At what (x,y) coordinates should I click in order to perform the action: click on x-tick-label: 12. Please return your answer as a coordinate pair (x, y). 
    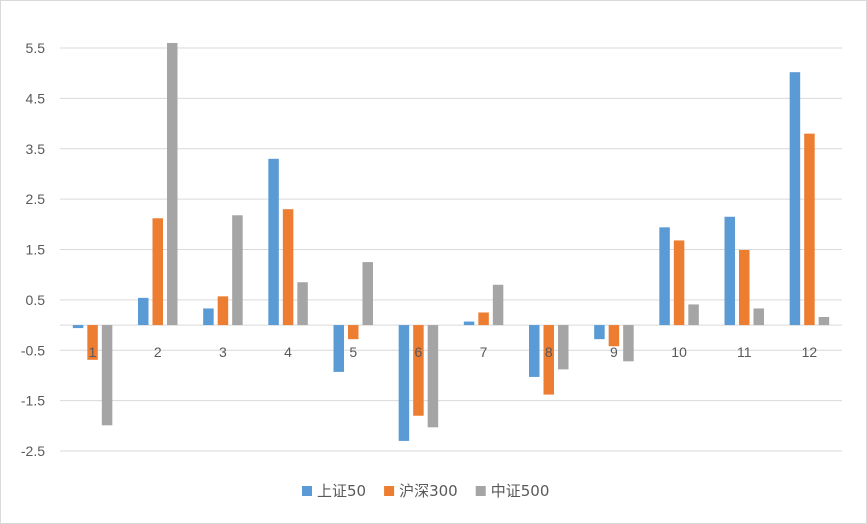
    Looking at the image, I should click on (810, 352).